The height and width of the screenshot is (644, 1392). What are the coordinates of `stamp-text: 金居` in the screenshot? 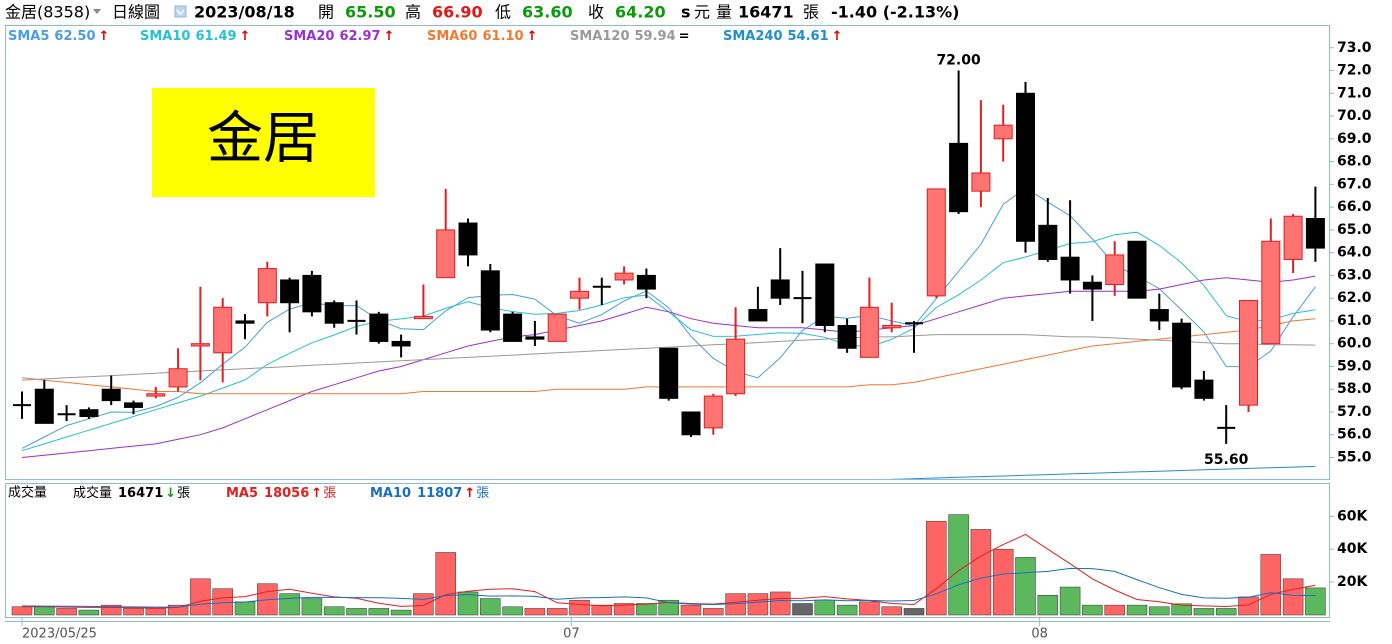 It's located at (263, 139).